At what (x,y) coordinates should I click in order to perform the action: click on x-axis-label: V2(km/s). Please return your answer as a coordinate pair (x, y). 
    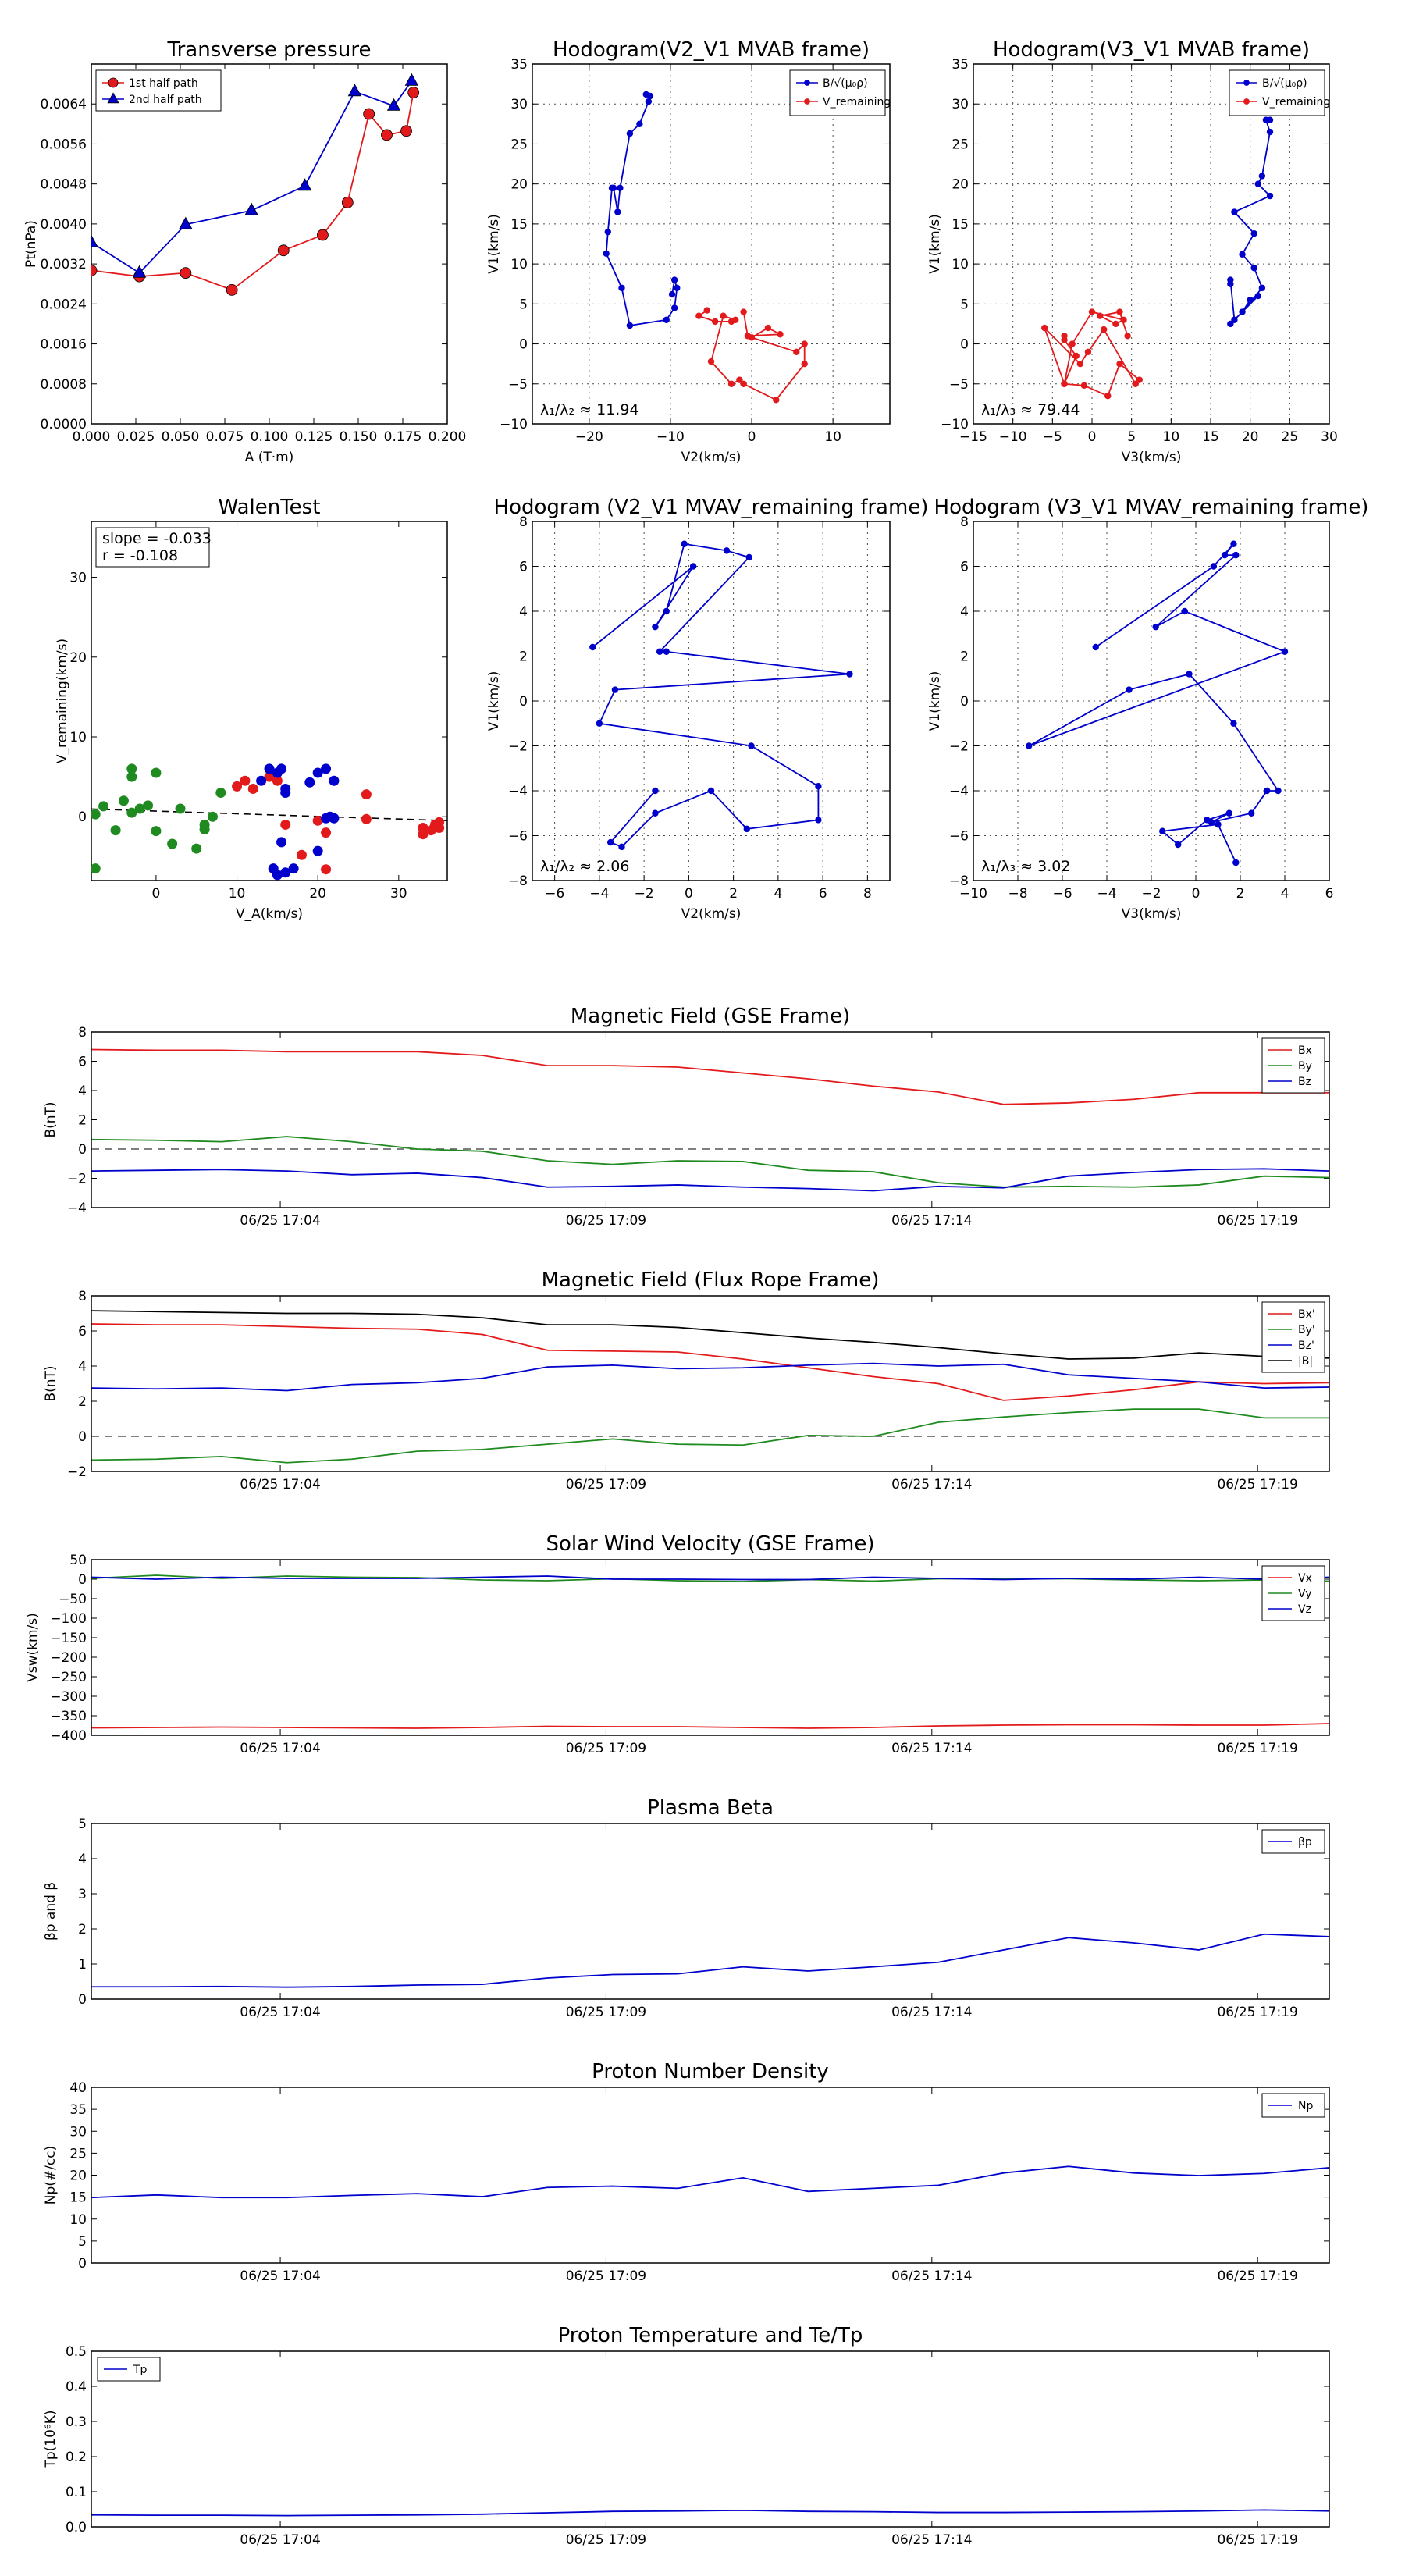
    Looking at the image, I should click on (712, 914).